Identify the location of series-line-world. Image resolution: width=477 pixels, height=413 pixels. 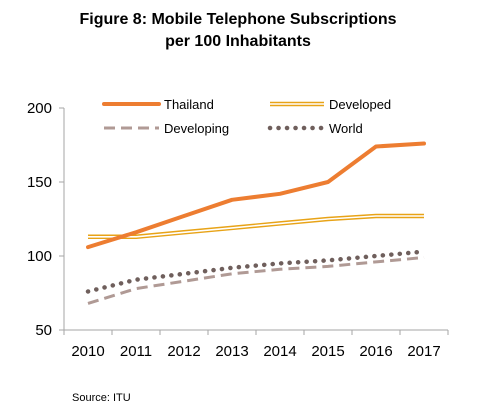
(256, 271).